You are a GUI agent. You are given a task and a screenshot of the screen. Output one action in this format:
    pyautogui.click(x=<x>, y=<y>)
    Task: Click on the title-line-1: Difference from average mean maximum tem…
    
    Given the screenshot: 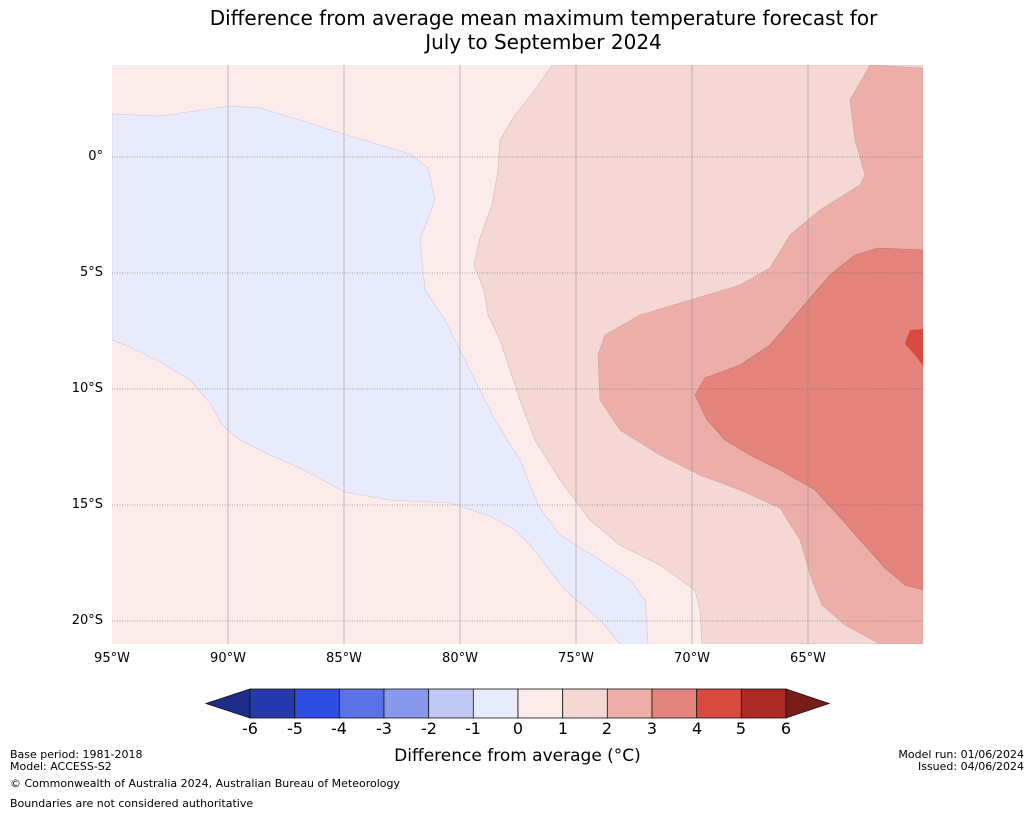 What is the action you would take?
    pyautogui.click(x=543, y=18)
    